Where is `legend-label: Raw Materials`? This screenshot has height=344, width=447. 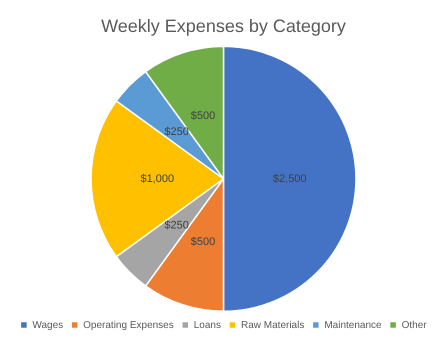
legend-label: Raw Materials is located at coordinates (272, 325).